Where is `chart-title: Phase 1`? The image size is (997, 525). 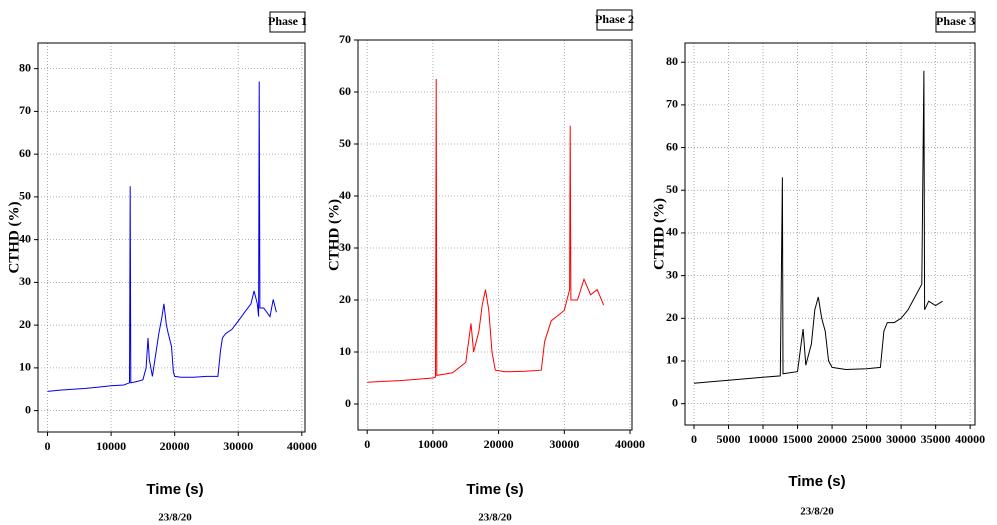
chart-title: Phase 1 is located at coordinates (287, 21).